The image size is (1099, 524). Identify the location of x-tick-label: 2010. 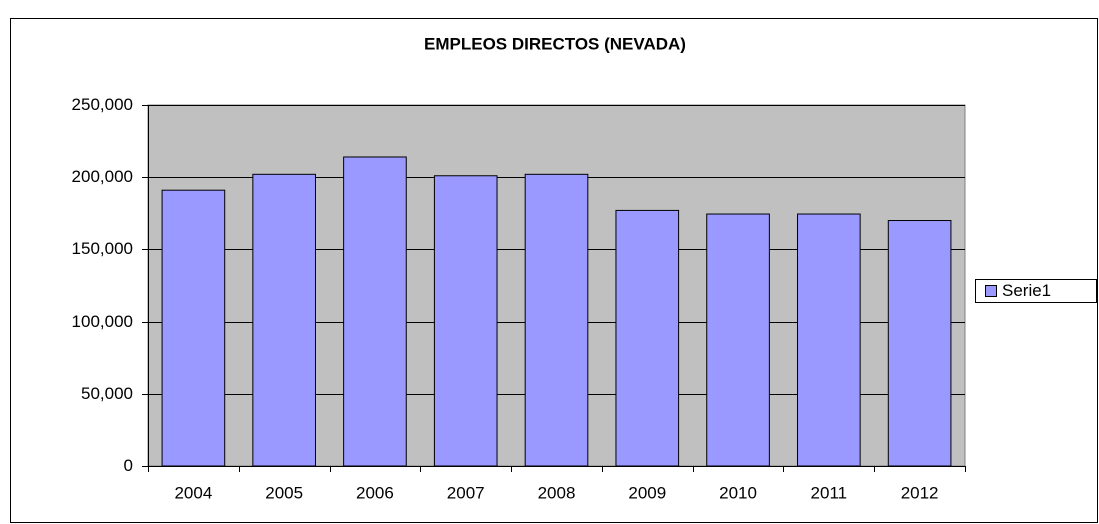
(738, 492).